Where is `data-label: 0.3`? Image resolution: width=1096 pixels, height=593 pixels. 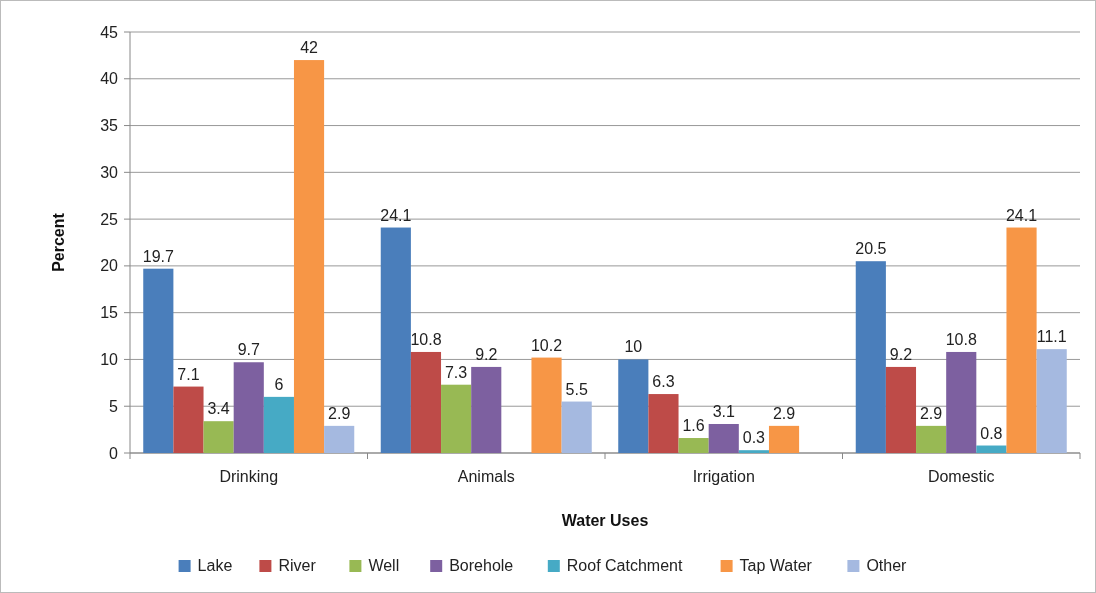 data-label: 0.3 is located at coordinates (754, 438).